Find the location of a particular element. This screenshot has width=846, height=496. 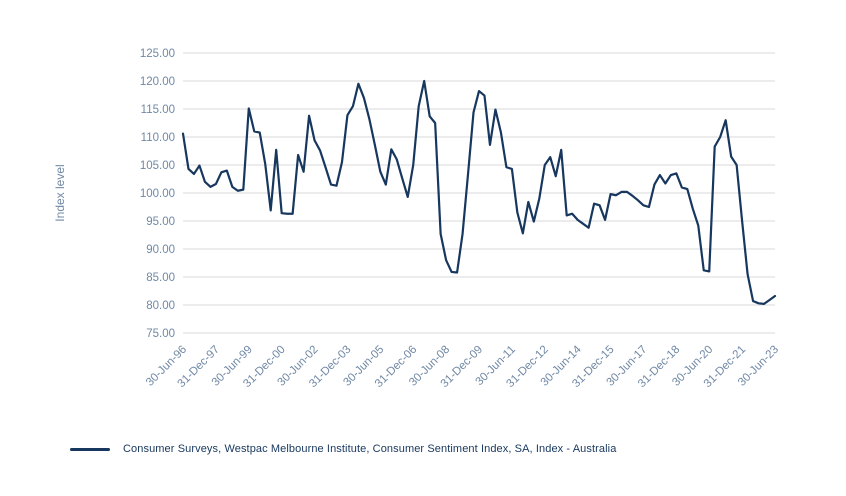

y-tick-label: 120.00 is located at coordinates (157, 82).